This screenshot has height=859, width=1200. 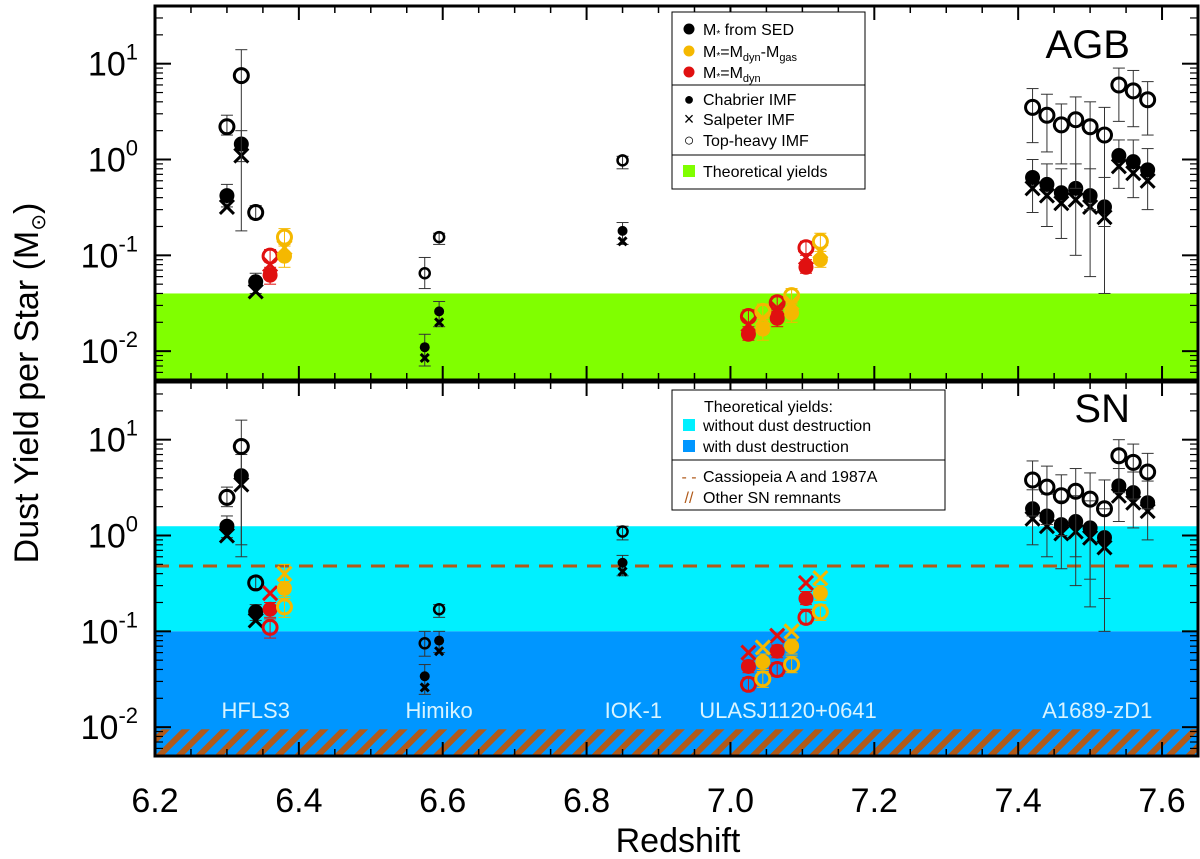 What do you see at coordinates (27, 397) in the screenshot?
I see `y-axis-label-text: Dust Yield per Star (M` at bounding box center [27, 397].